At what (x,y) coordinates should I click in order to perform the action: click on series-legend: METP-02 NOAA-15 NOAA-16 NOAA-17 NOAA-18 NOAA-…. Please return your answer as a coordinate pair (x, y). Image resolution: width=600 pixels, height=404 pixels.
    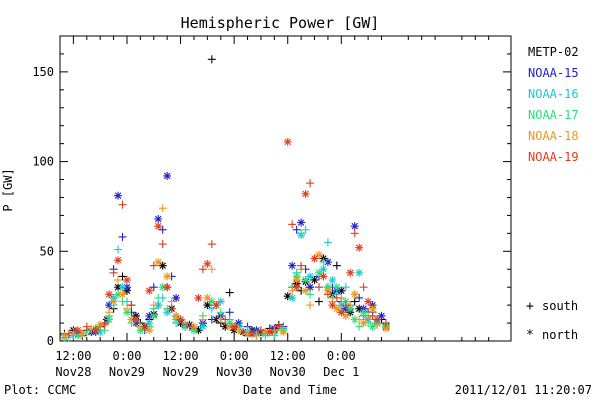
    Looking at the image, I should click on (553, 104).